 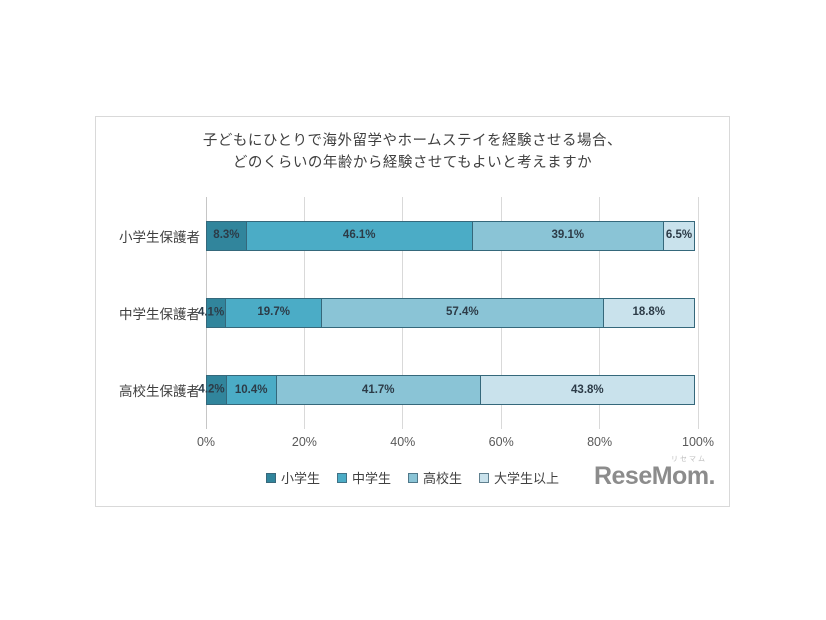 I want to click on bar-segment-中学生: 46.1%, so click(x=359, y=235).